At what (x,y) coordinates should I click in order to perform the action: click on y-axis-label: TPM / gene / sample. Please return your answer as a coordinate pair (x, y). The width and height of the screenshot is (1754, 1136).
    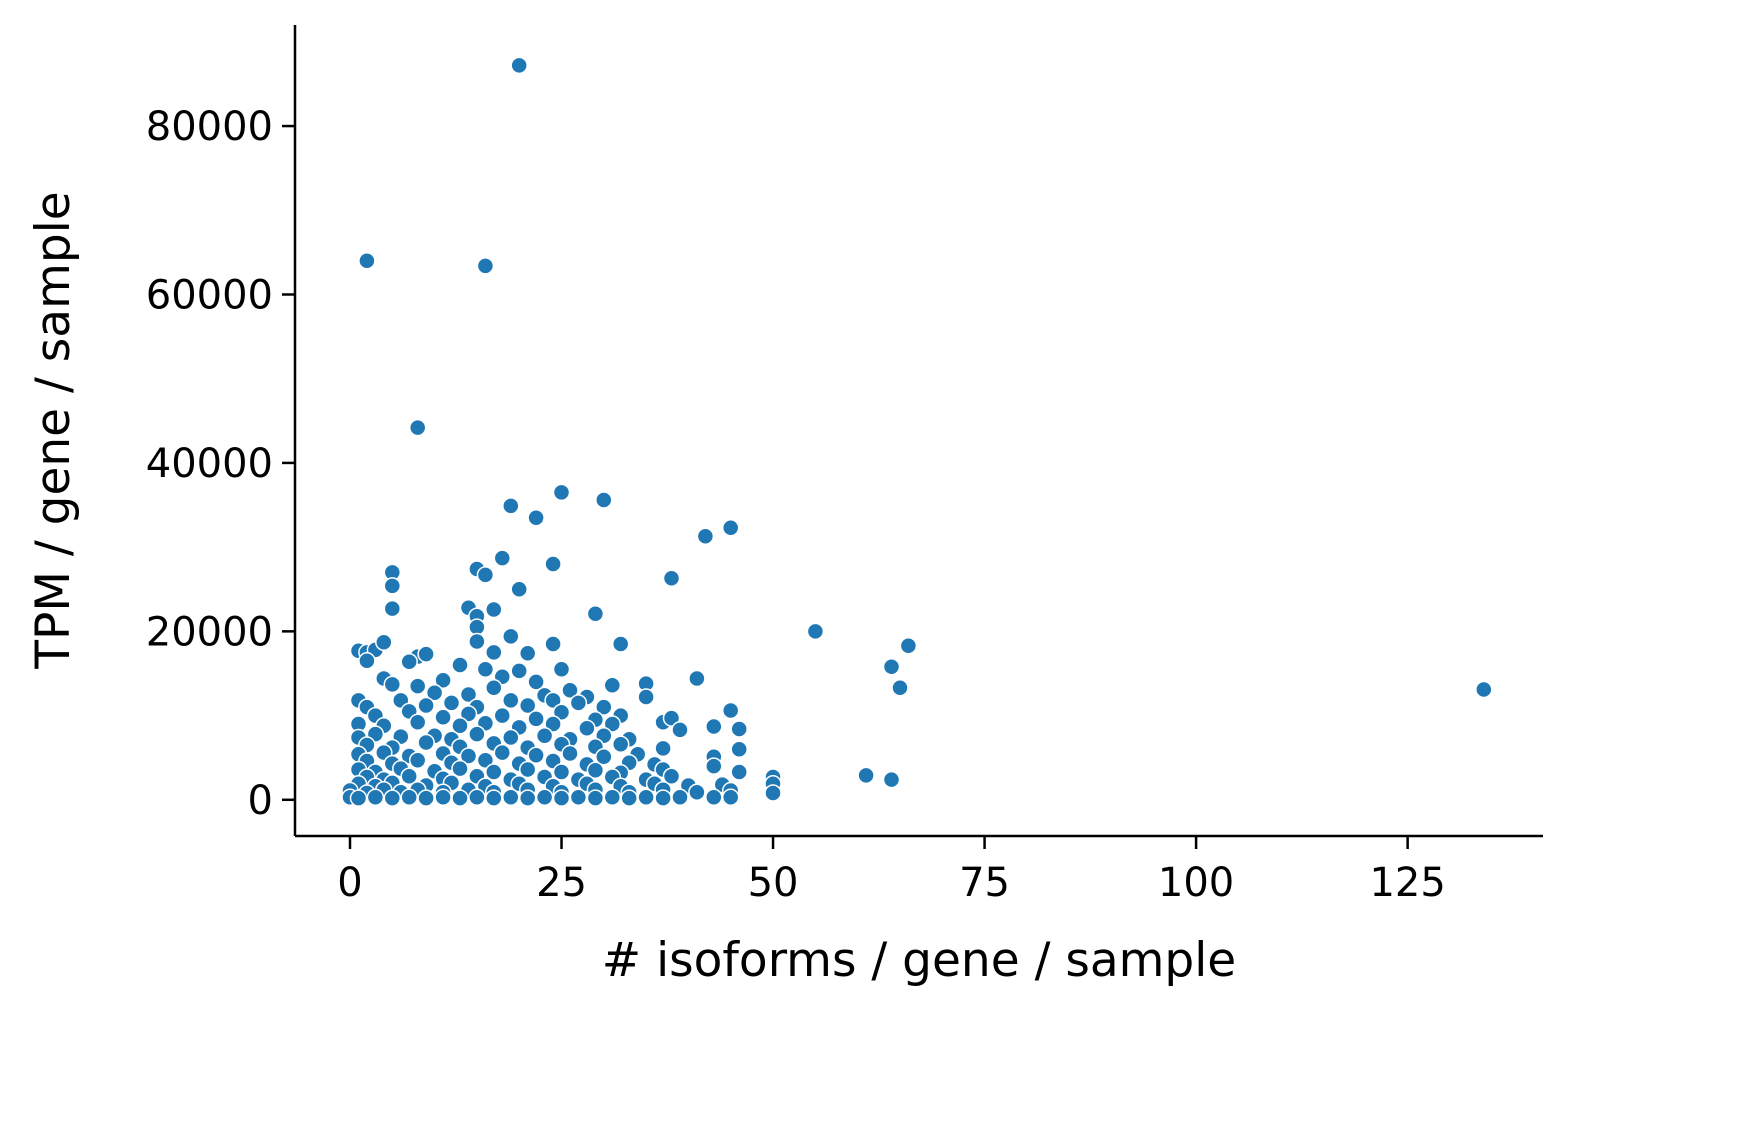
    Looking at the image, I should click on (53, 430).